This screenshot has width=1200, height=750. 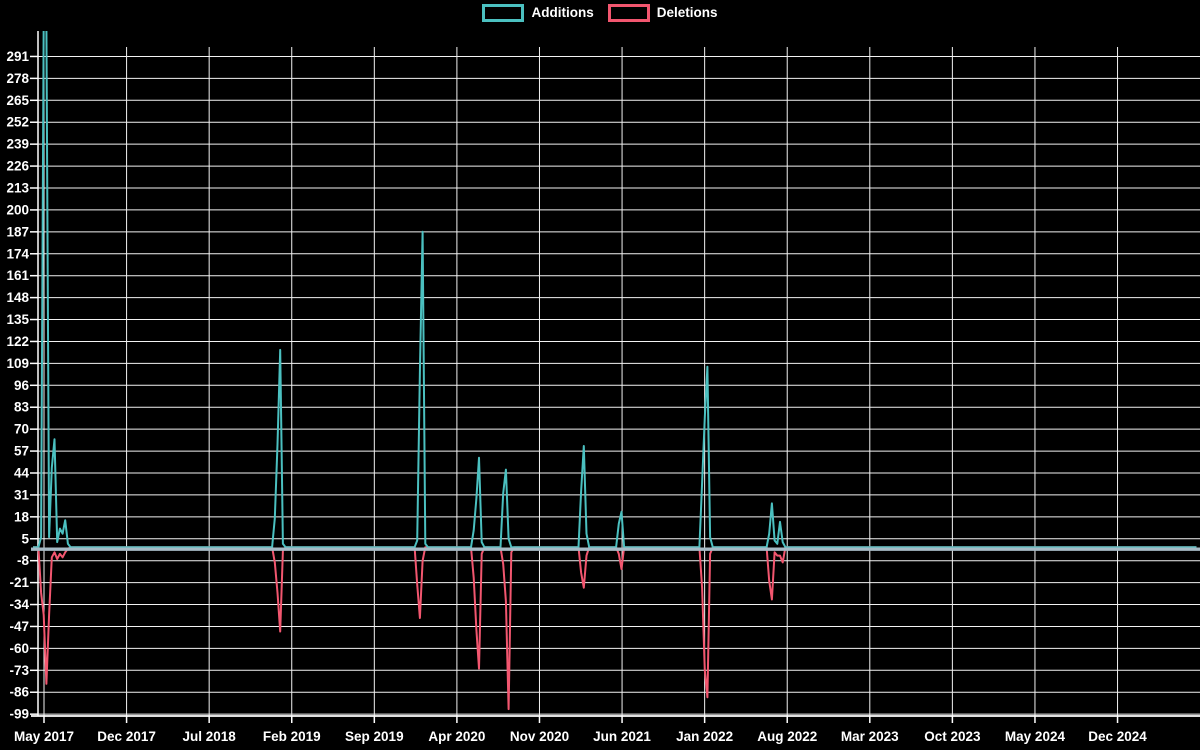 I want to click on x-tick-label: May 2024, so click(x=1035, y=736).